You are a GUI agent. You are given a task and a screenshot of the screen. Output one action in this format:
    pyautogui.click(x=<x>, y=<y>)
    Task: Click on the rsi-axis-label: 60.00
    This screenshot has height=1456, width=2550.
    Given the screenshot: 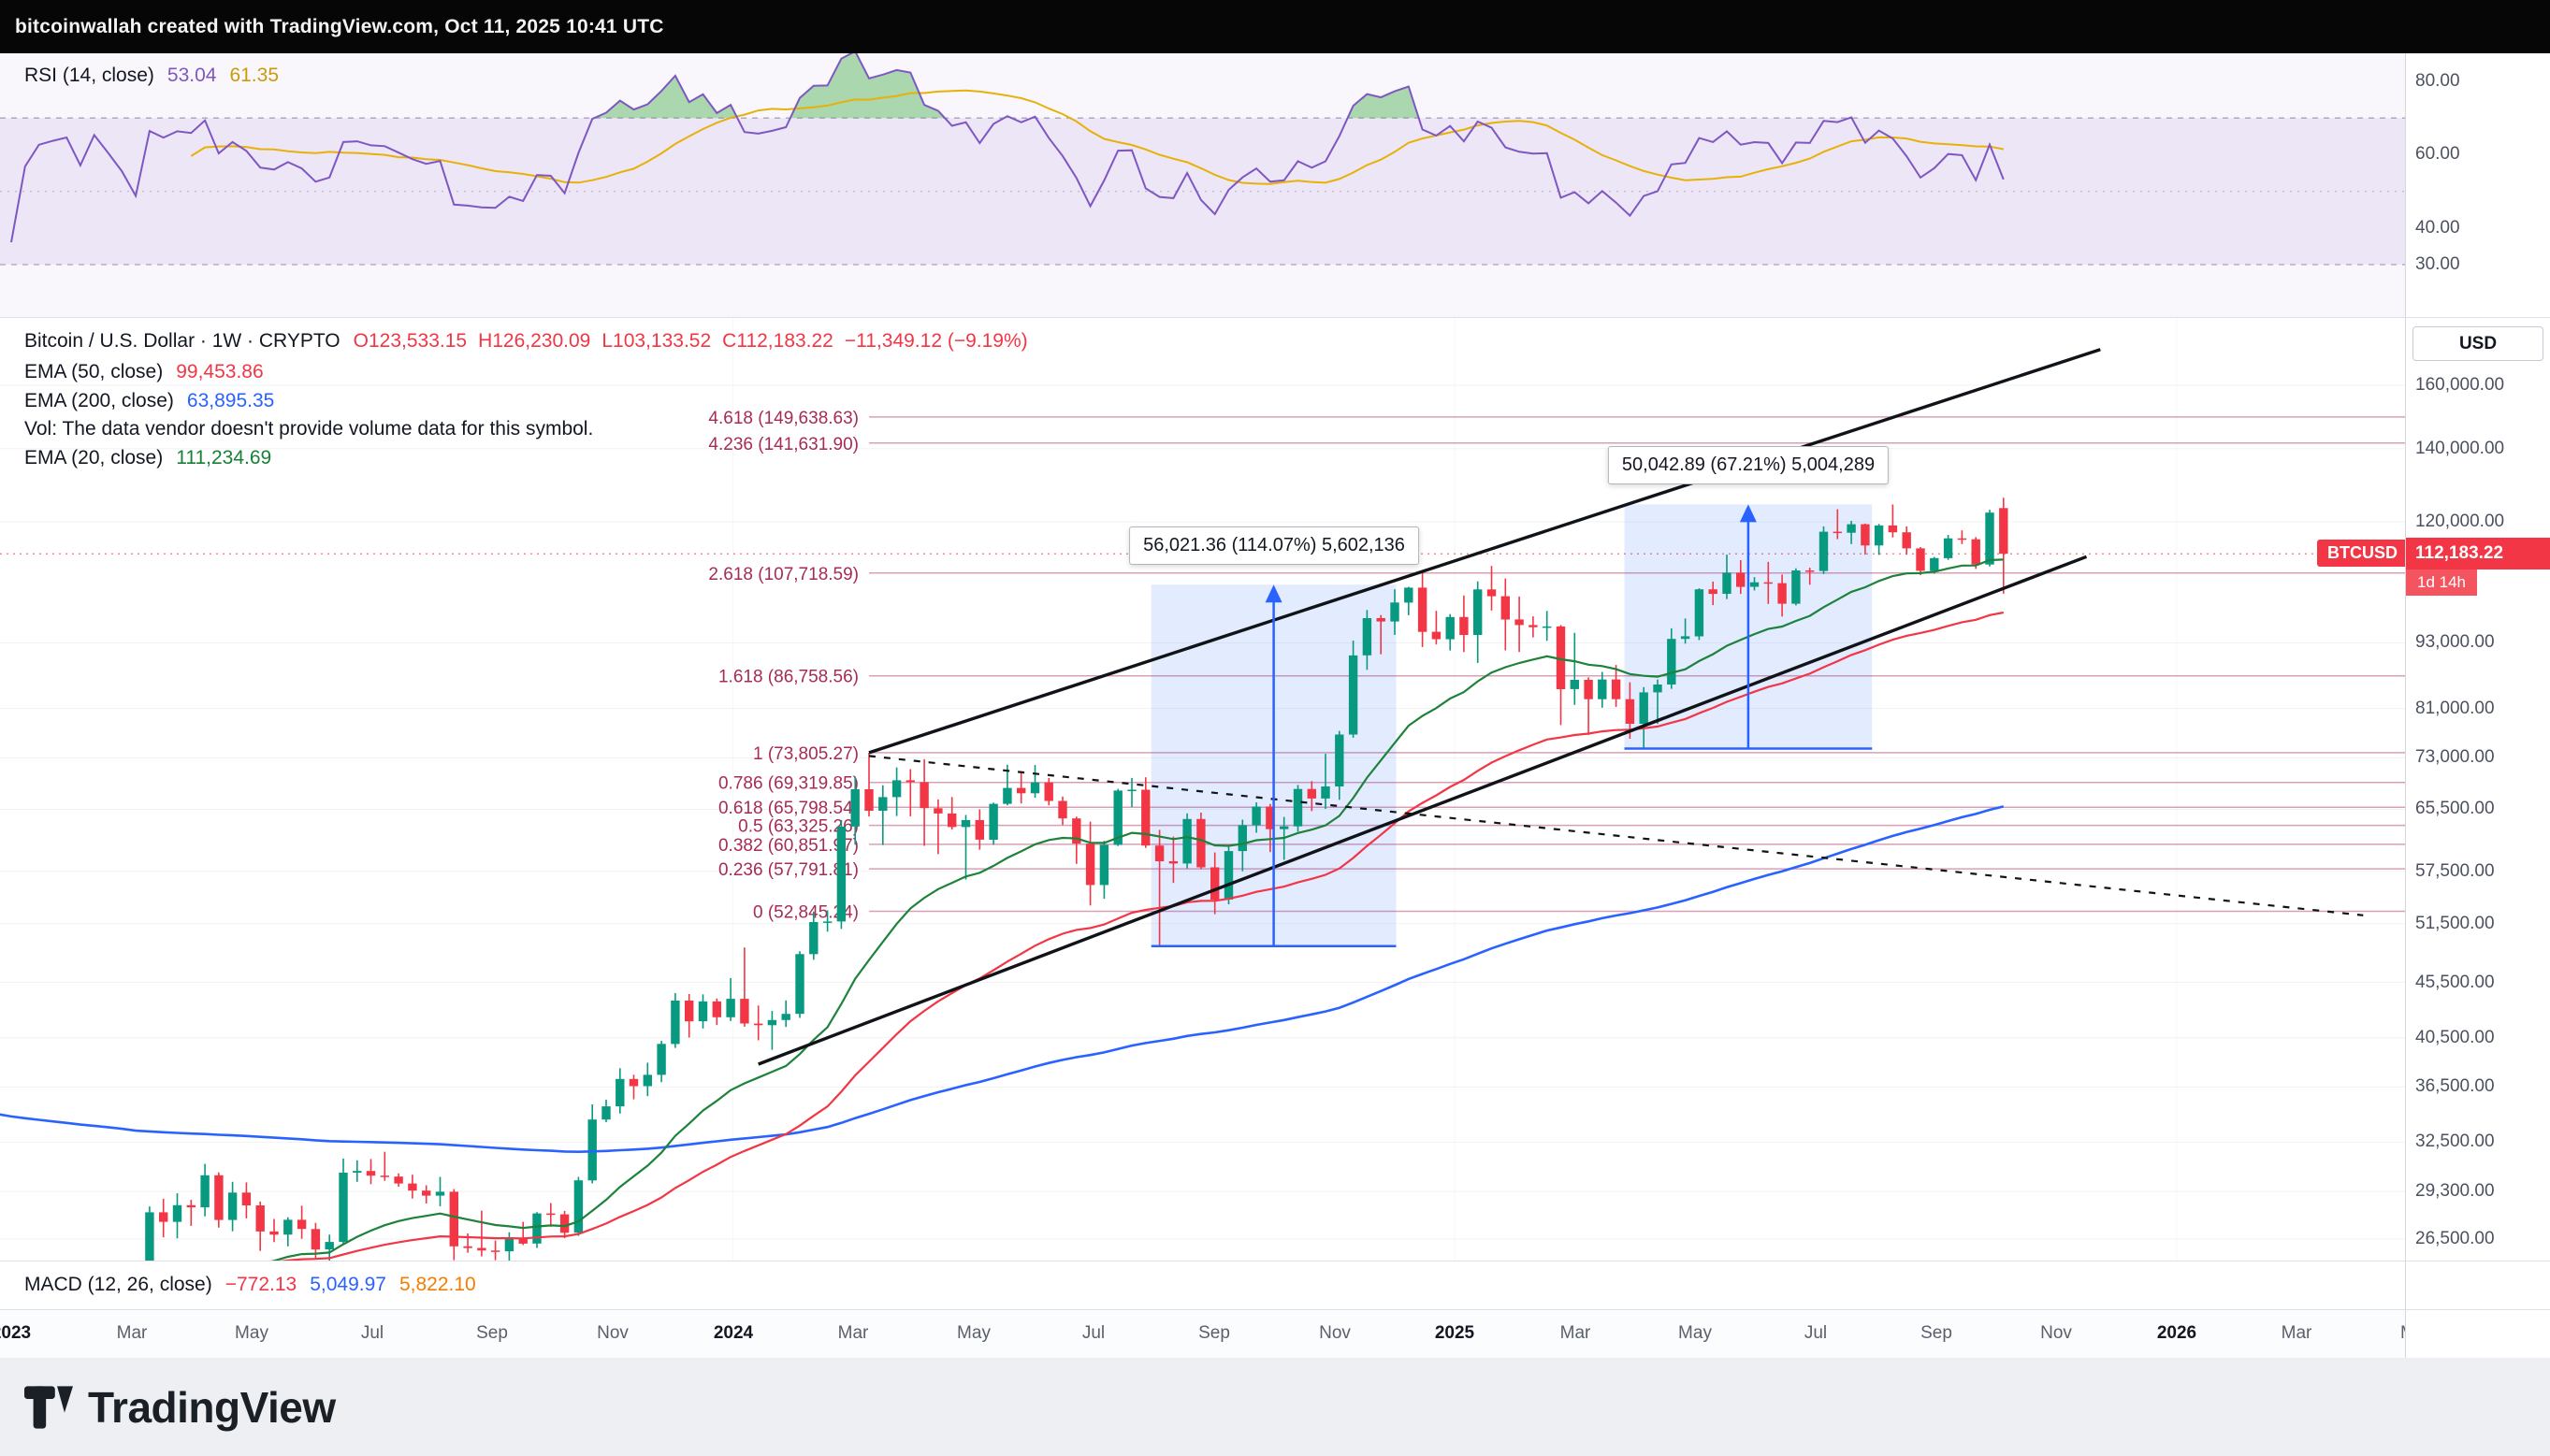 What is the action you would take?
    pyautogui.click(x=2437, y=154)
    